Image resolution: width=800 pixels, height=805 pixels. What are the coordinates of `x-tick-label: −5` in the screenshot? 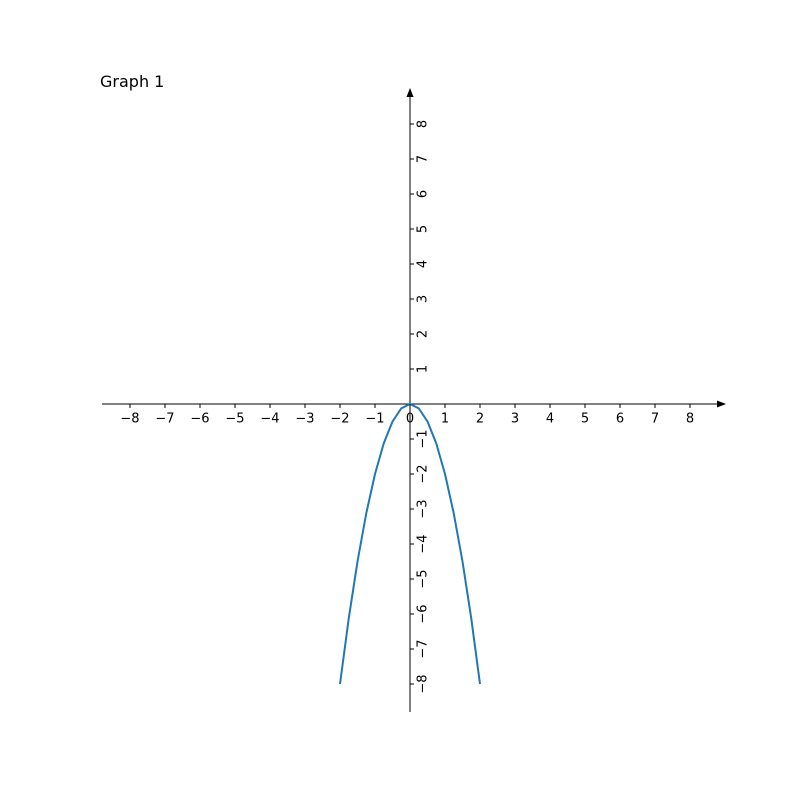 It's located at (234, 419).